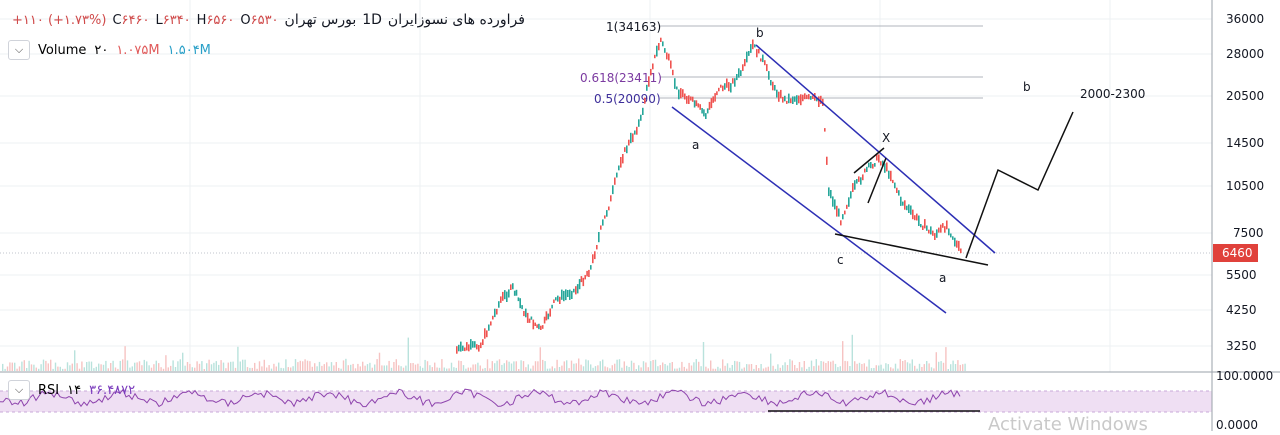 The image size is (1280, 435). What do you see at coordinates (633, 27) in the screenshot?
I see `fib-level-1: 1(34163)` at bounding box center [633, 27].